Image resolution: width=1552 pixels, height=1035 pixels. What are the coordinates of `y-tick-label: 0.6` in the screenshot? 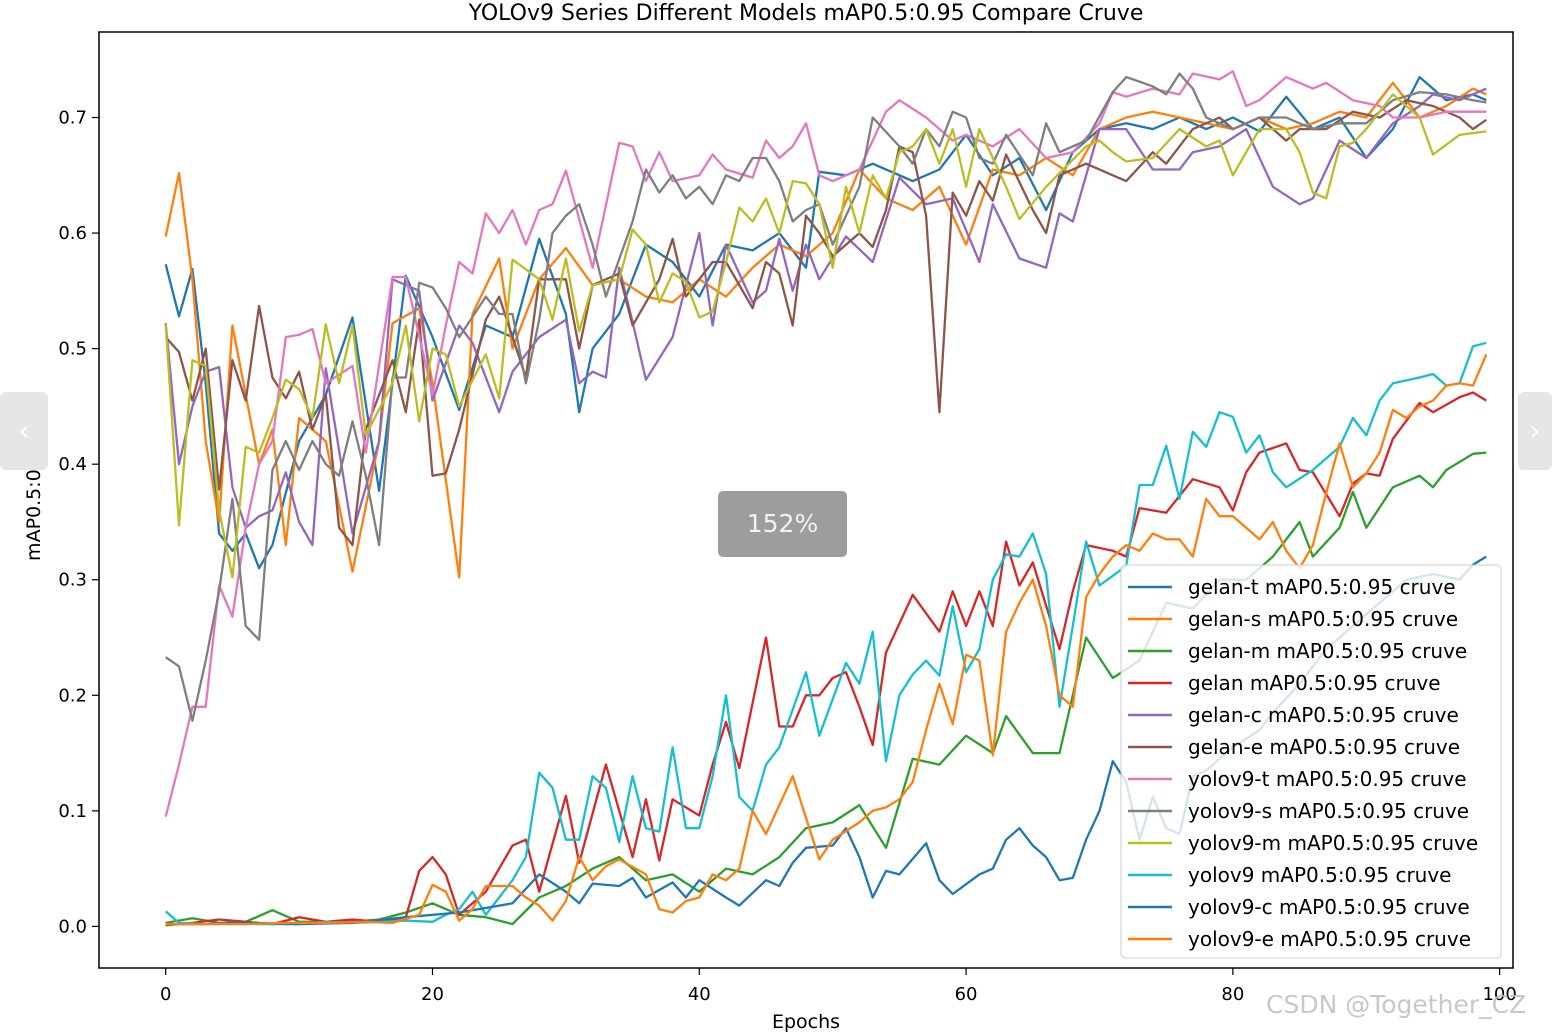 It's located at (72, 233).